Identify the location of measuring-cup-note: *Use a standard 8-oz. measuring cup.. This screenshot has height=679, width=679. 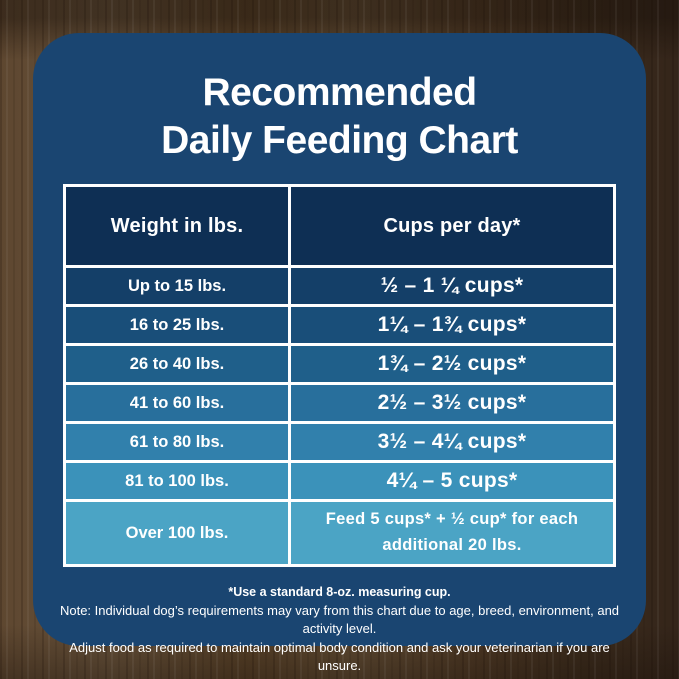
(339, 592).